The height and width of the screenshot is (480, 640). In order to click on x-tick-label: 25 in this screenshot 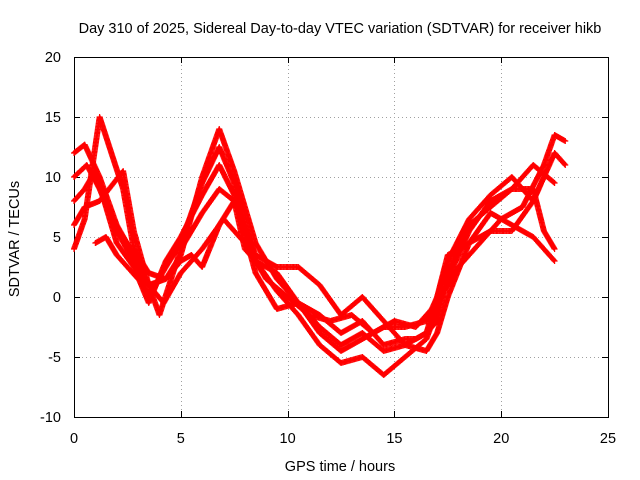, I will do `click(608, 439)`.